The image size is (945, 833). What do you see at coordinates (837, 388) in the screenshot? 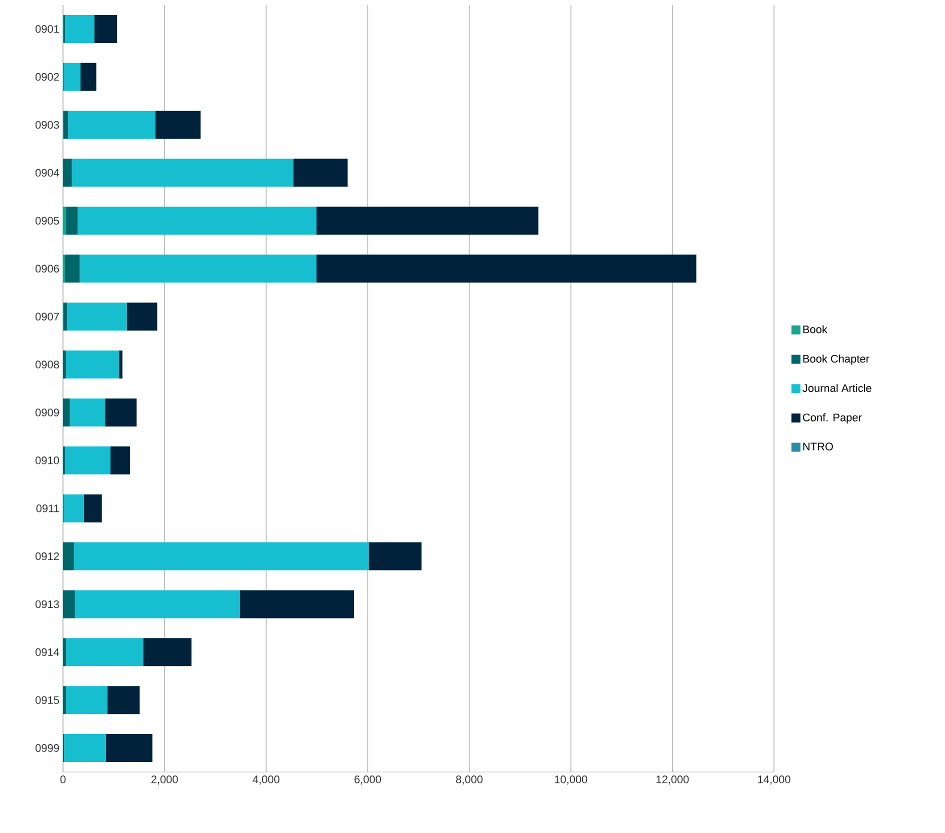
I see `legend-label: Journal Article` at bounding box center [837, 388].